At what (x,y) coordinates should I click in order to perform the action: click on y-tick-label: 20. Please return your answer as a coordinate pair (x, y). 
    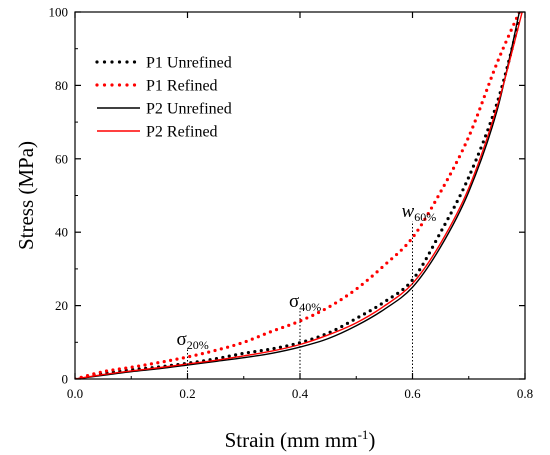
    Looking at the image, I should click on (61, 305).